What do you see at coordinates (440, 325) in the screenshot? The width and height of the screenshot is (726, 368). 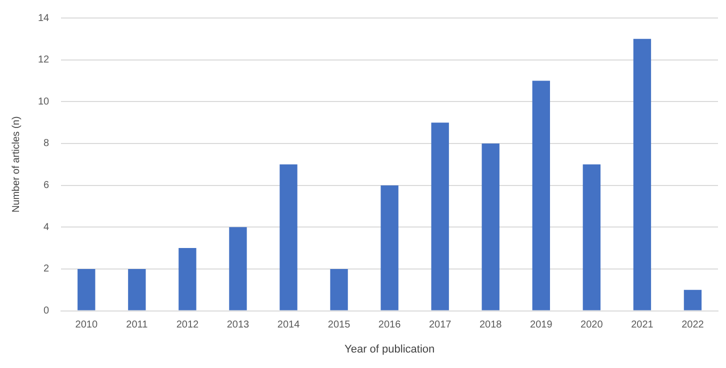 I see `x-tick-label: 2017` at bounding box center [440, 325].